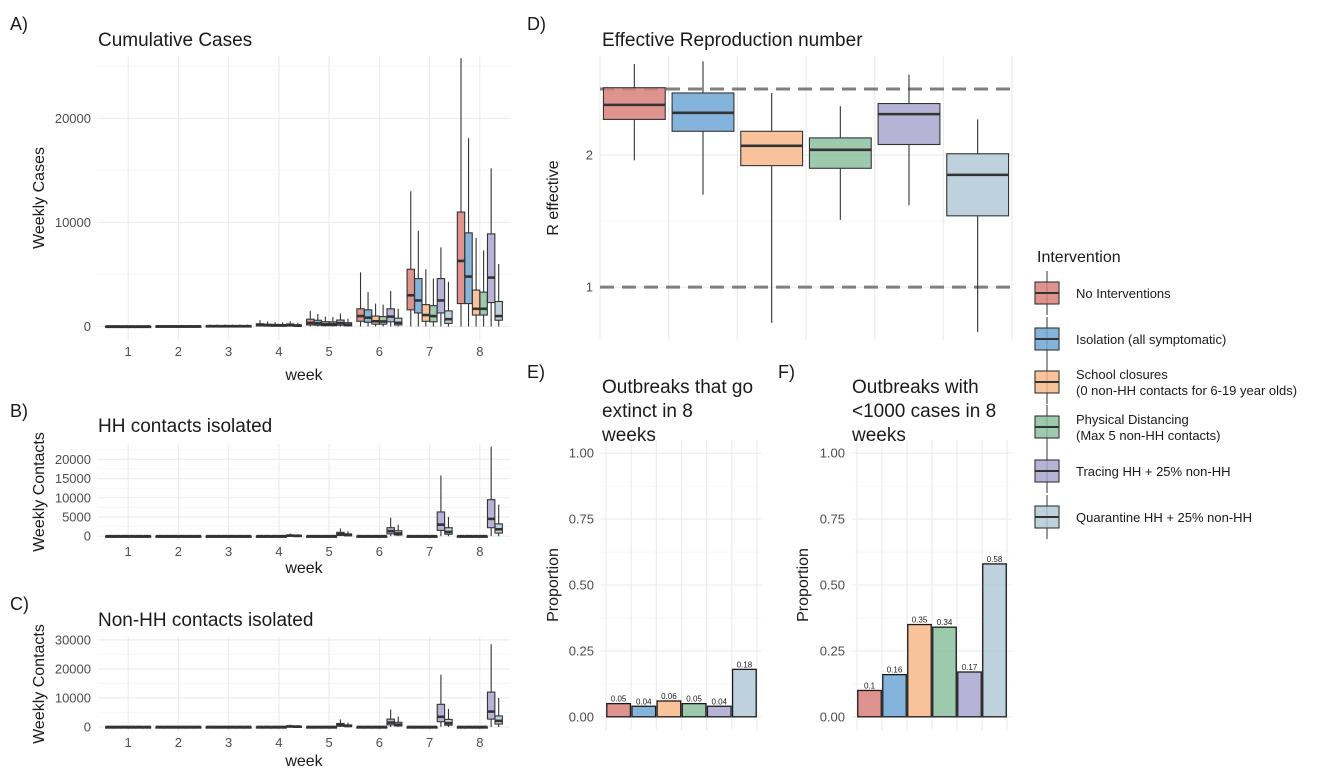 The image size is (1337, 769). Describe the element at coordinates (1079, 257) in the screenshot. I see `legend-title: Intervention` at that location.